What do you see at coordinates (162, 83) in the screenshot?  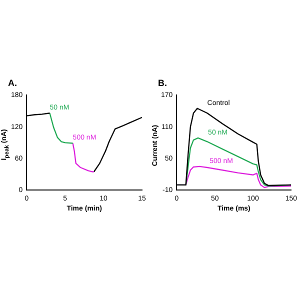 I see `chart-title: B.` at bounding box center [162, 83].